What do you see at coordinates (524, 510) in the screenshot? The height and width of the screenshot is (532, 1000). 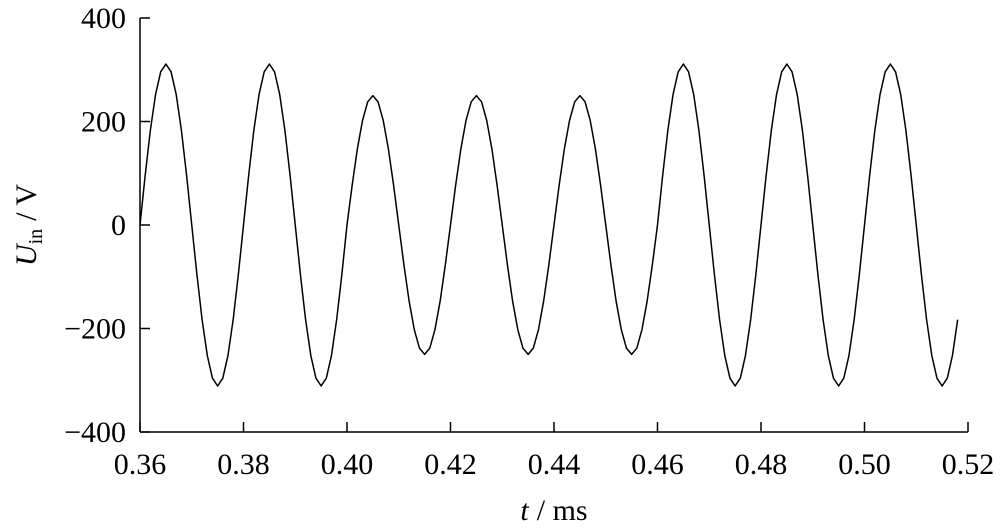 I see `x-label-symbol: t` at bounding box center [524, 510].